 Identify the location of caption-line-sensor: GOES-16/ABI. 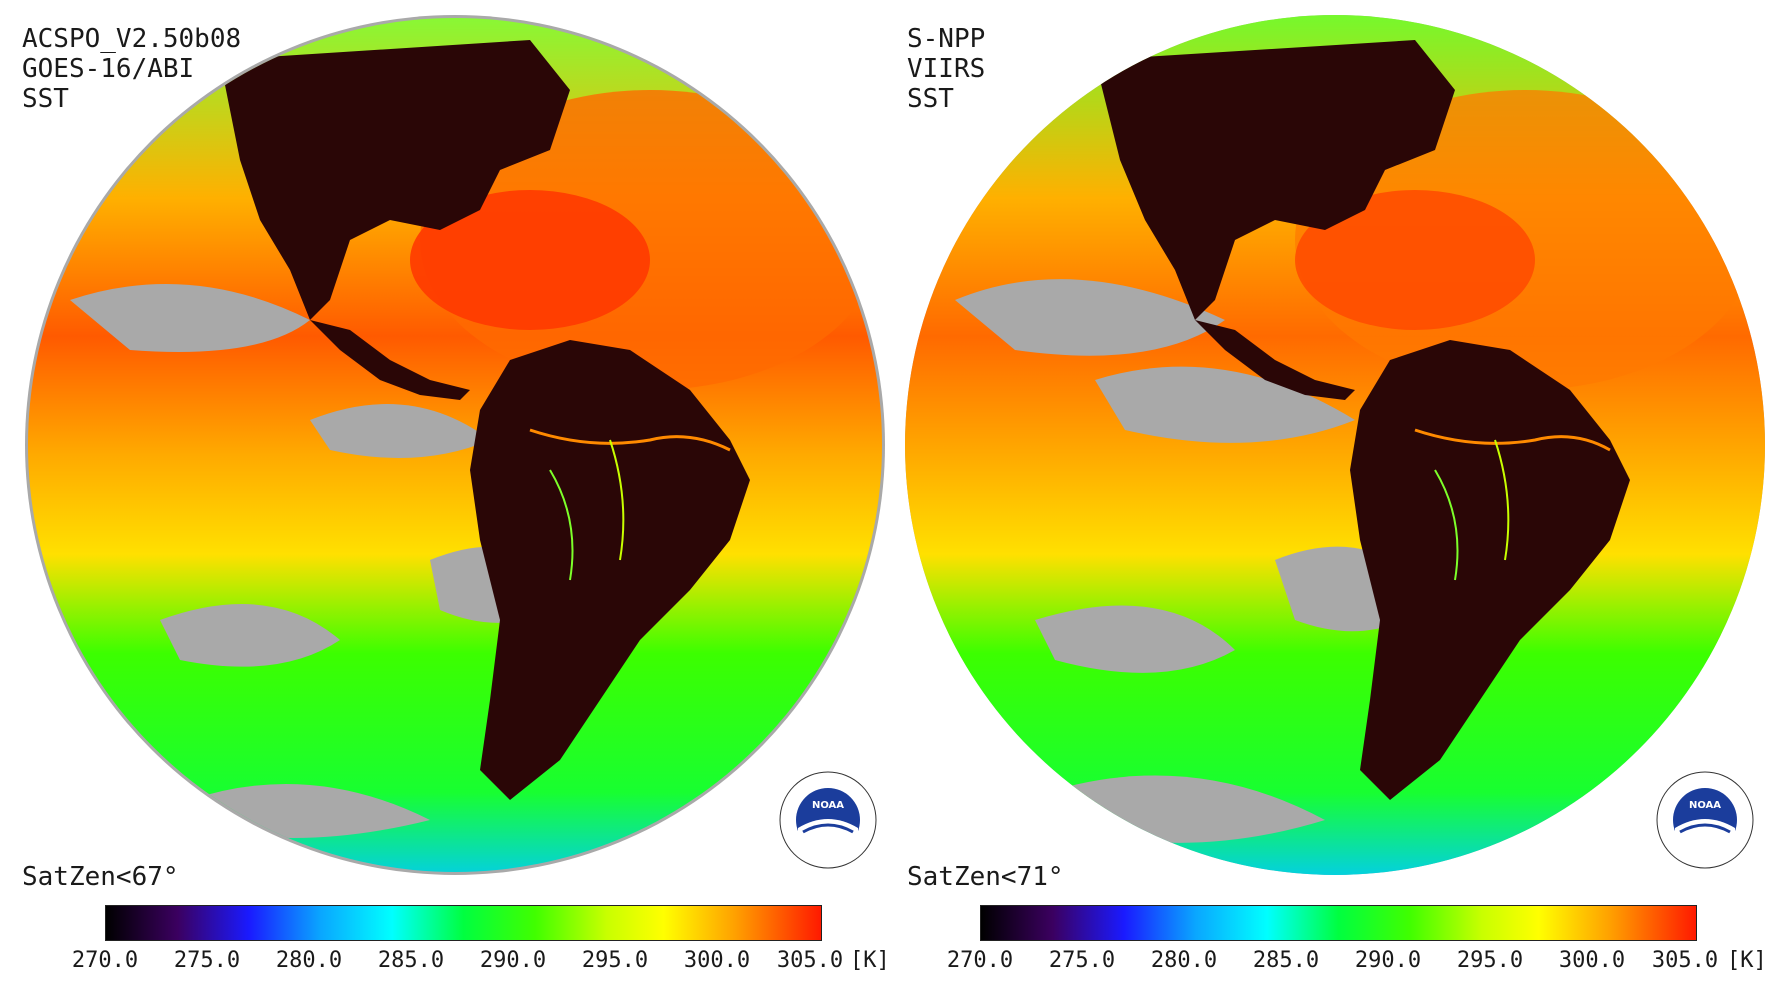
(108, 69).